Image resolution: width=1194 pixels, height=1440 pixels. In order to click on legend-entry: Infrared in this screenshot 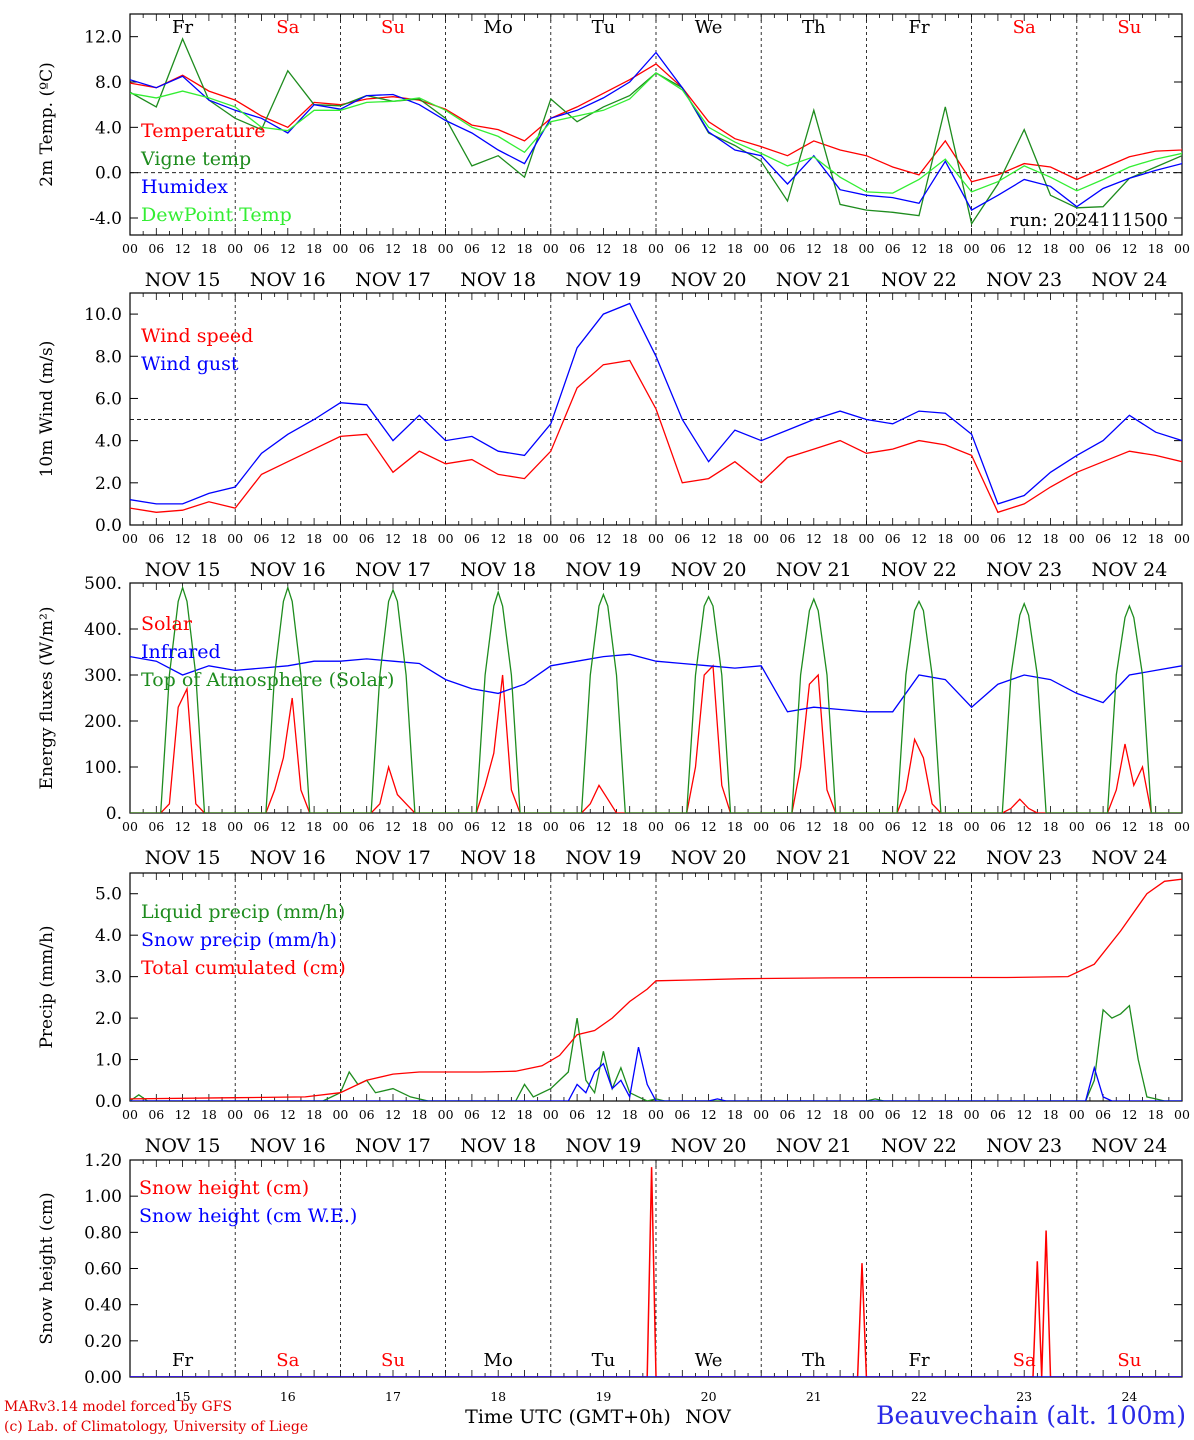, I will do `click(181, 652)`.